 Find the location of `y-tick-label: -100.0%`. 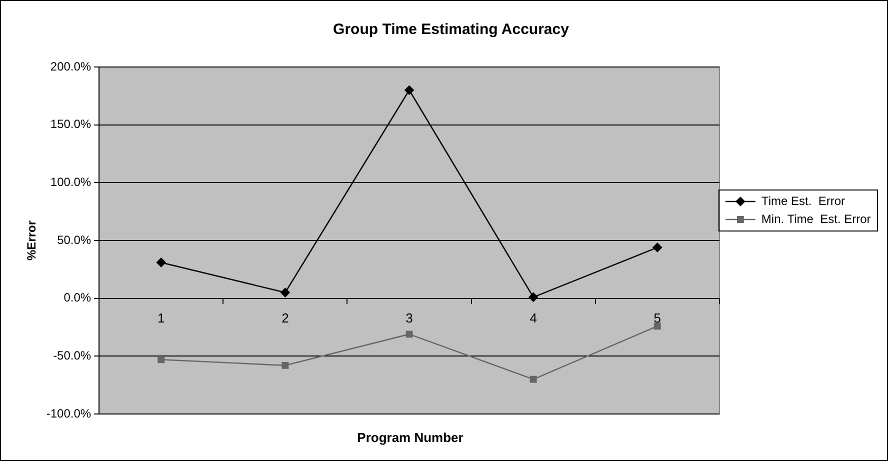

y-tick-label: -100.0% is located at coordinates (69, 413).